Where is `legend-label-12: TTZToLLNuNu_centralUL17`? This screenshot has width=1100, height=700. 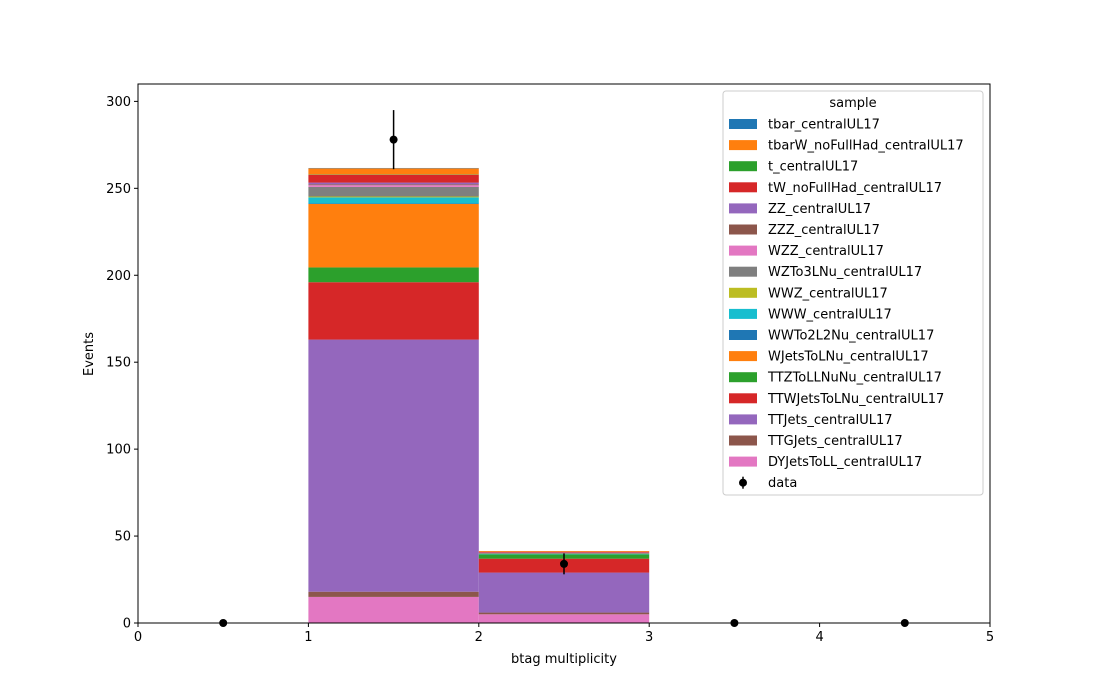 legend-label-12: TTZToLLNuNu_centralUL17 is located at coordinates (854, 378).